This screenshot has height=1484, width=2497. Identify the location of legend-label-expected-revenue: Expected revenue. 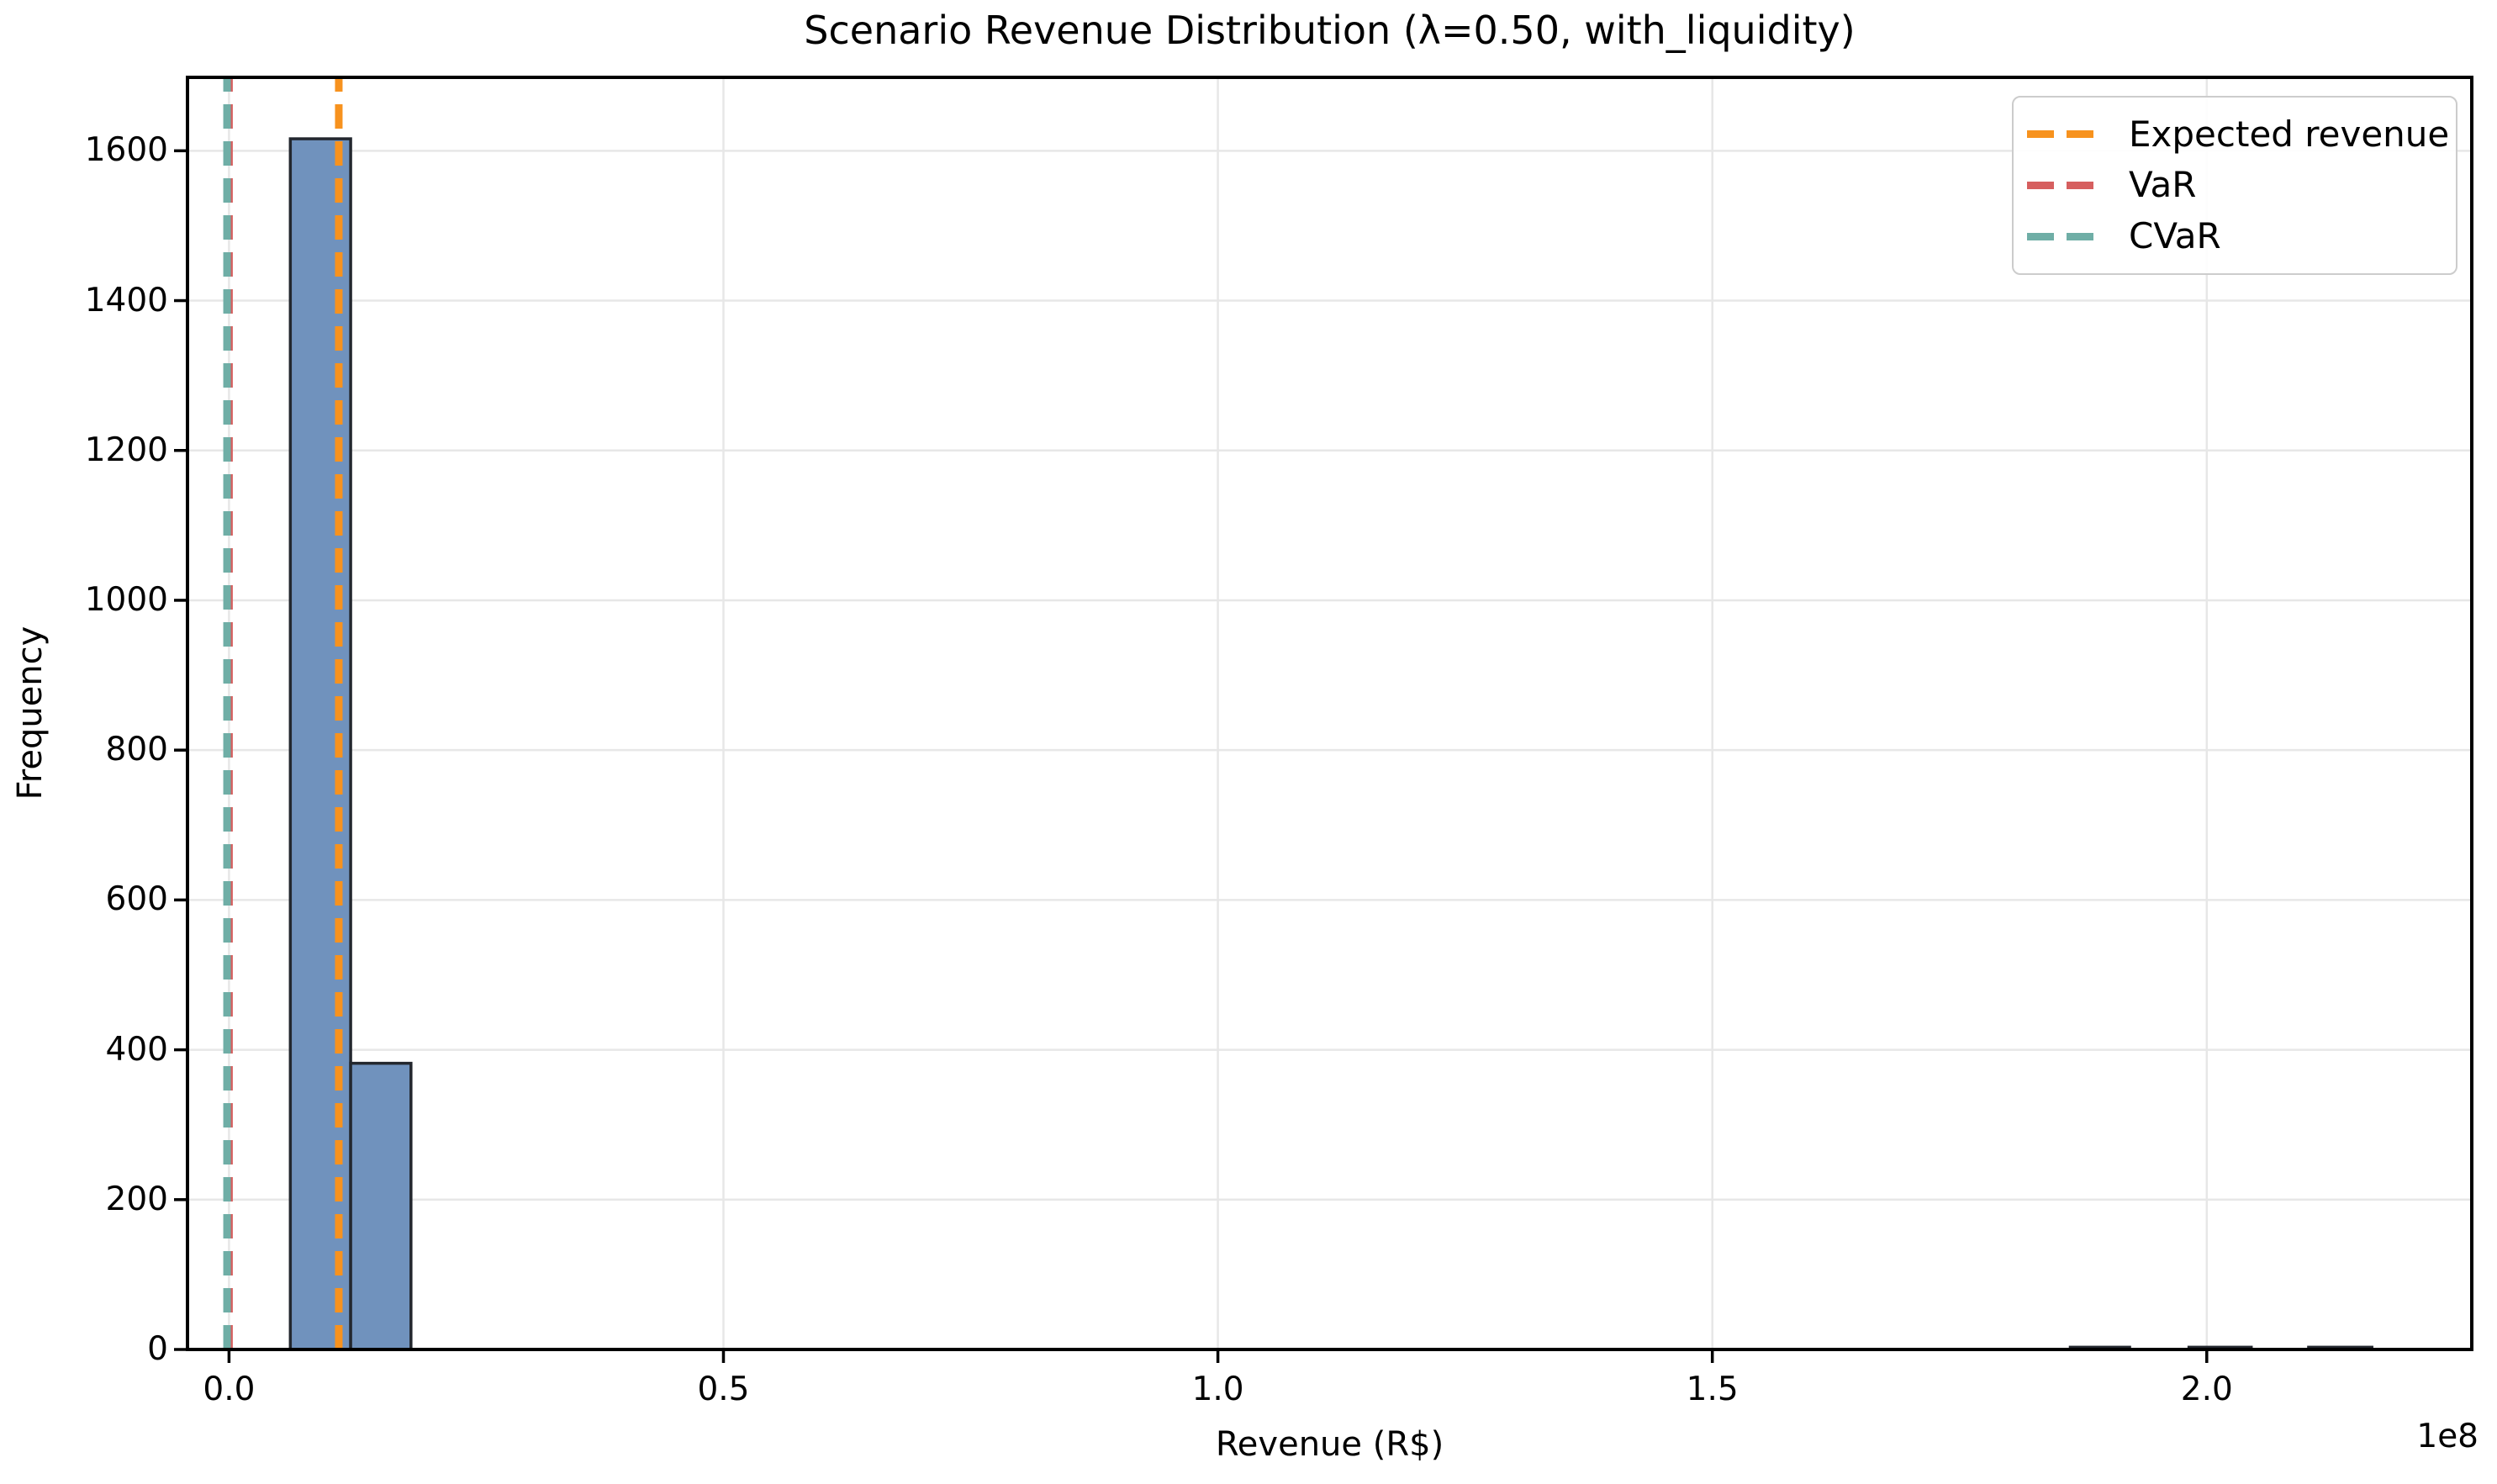
(2289, 134).